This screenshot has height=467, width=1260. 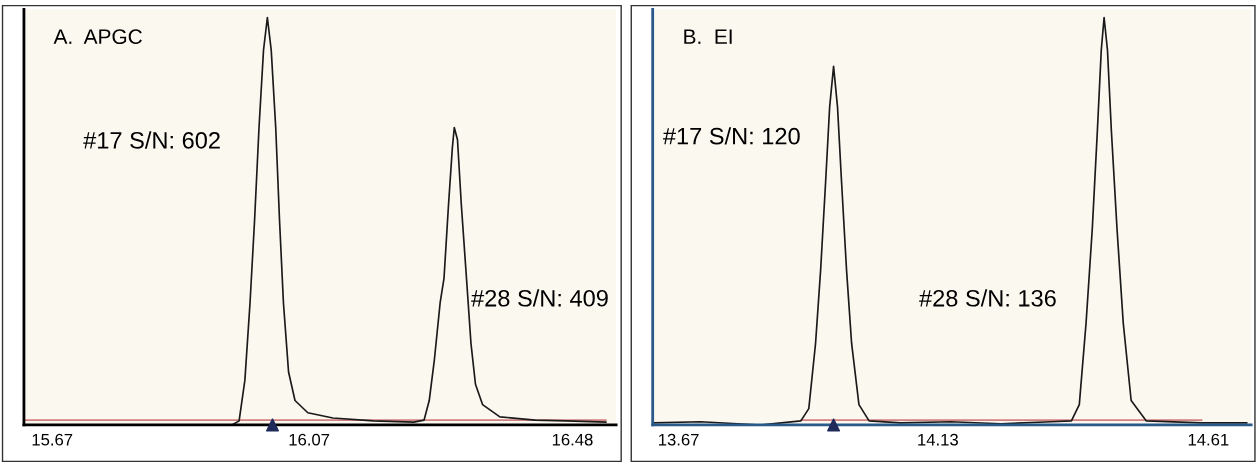 What do you see at coordinates (97, 37) in the screenshot?
I see `chart-title: A. APGC` at bounding box center [97, 37].